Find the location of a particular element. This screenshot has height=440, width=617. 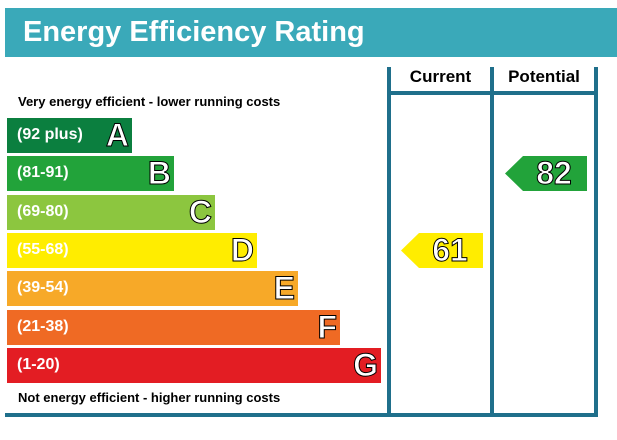

band-letter: B is located at coordinates (159, 173).